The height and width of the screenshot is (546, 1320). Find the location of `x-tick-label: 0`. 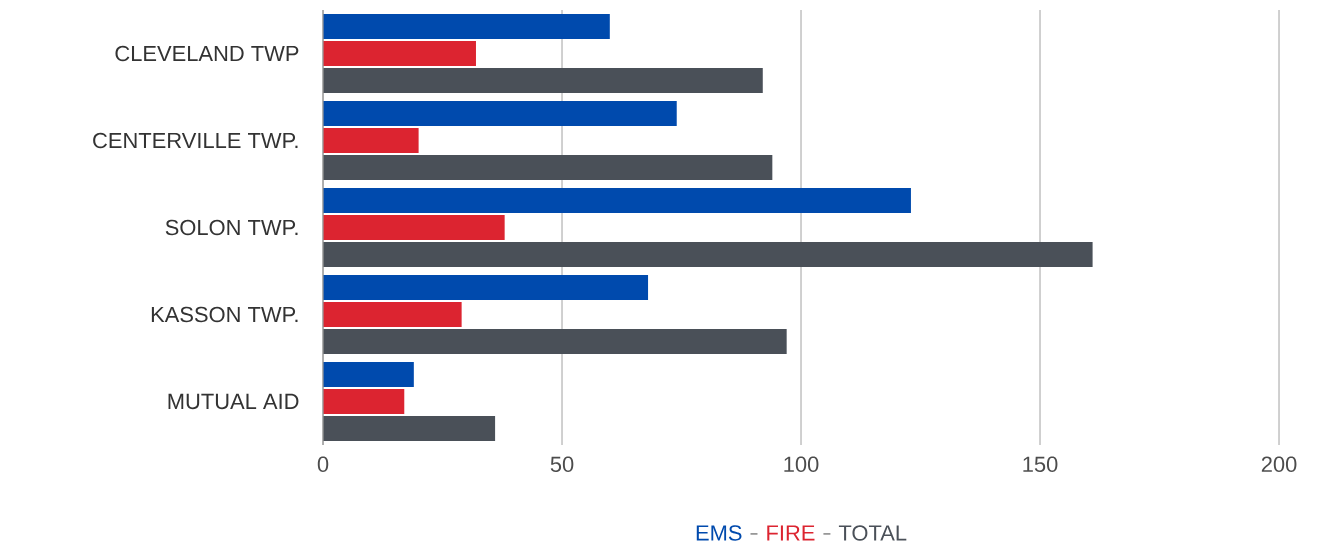

x-tick-label: 0 is located at coordinates (323, 464).